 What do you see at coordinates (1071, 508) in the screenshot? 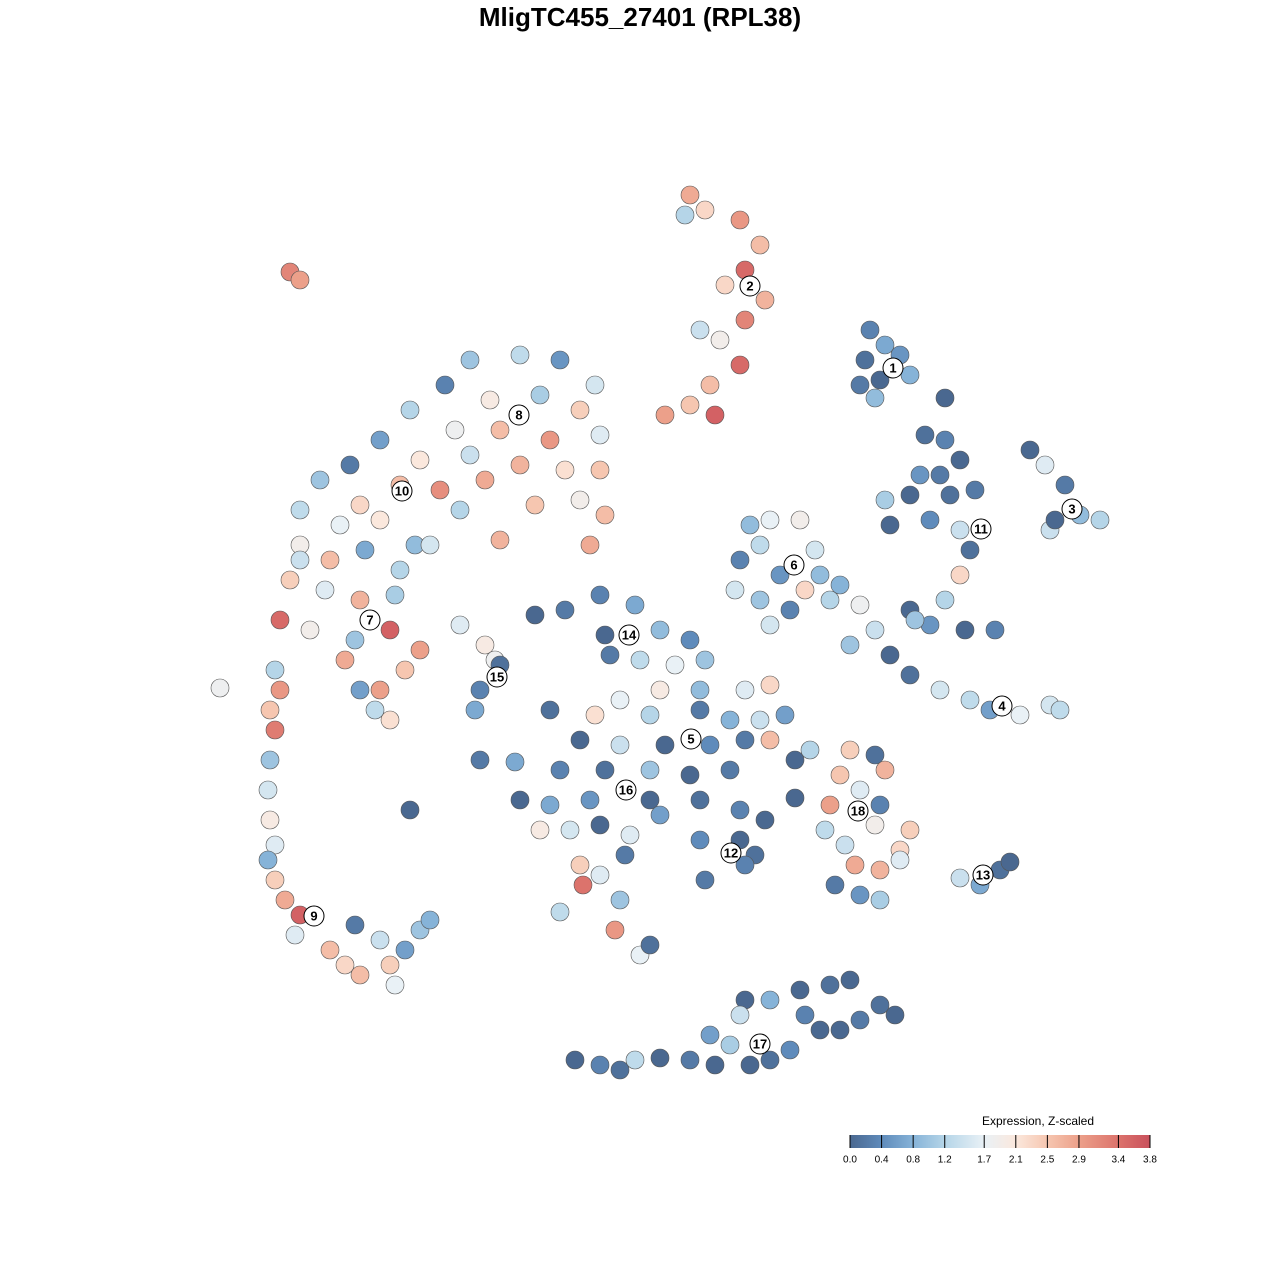
I see `cluster-label: 3` at bounding box center [1071, 508].